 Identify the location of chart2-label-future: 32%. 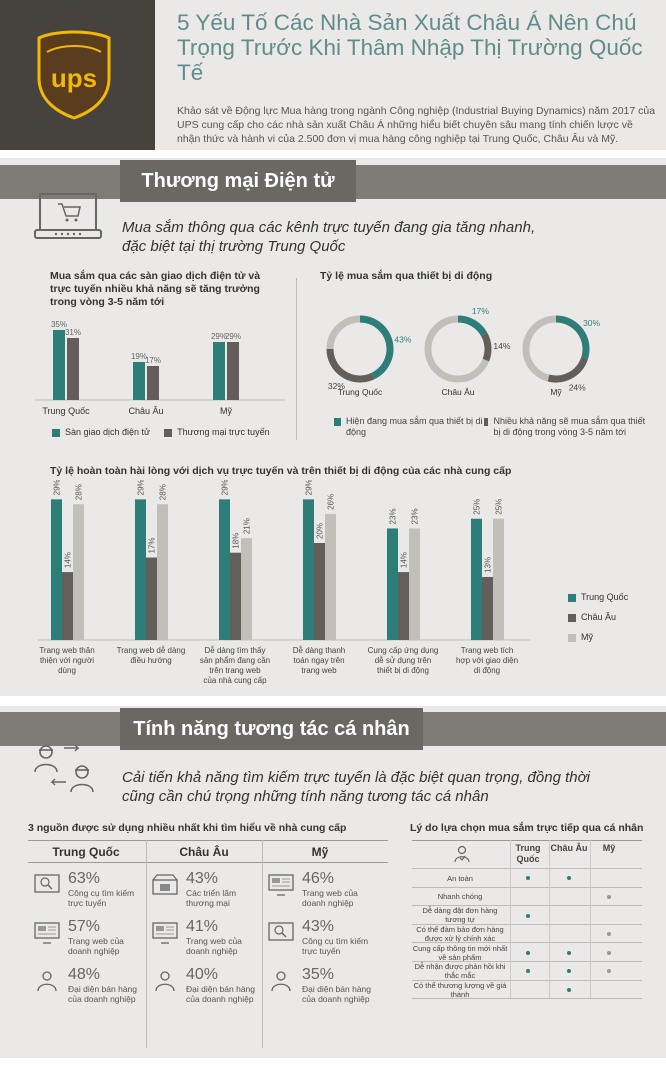
(336, 386).